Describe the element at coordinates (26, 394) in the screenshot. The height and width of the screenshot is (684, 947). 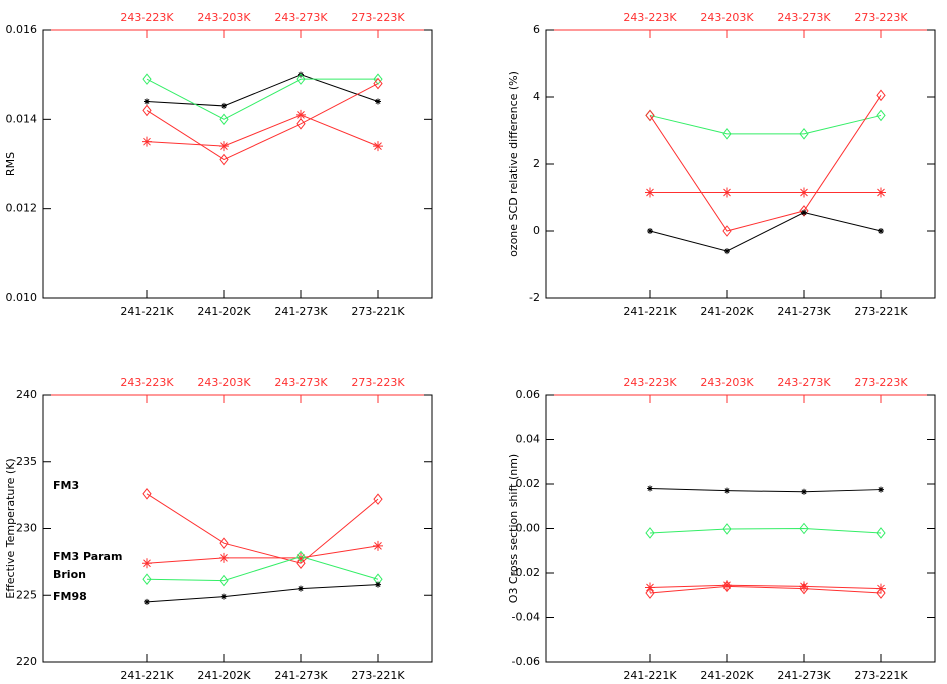
I see `y-tick-label: 240` at that location.